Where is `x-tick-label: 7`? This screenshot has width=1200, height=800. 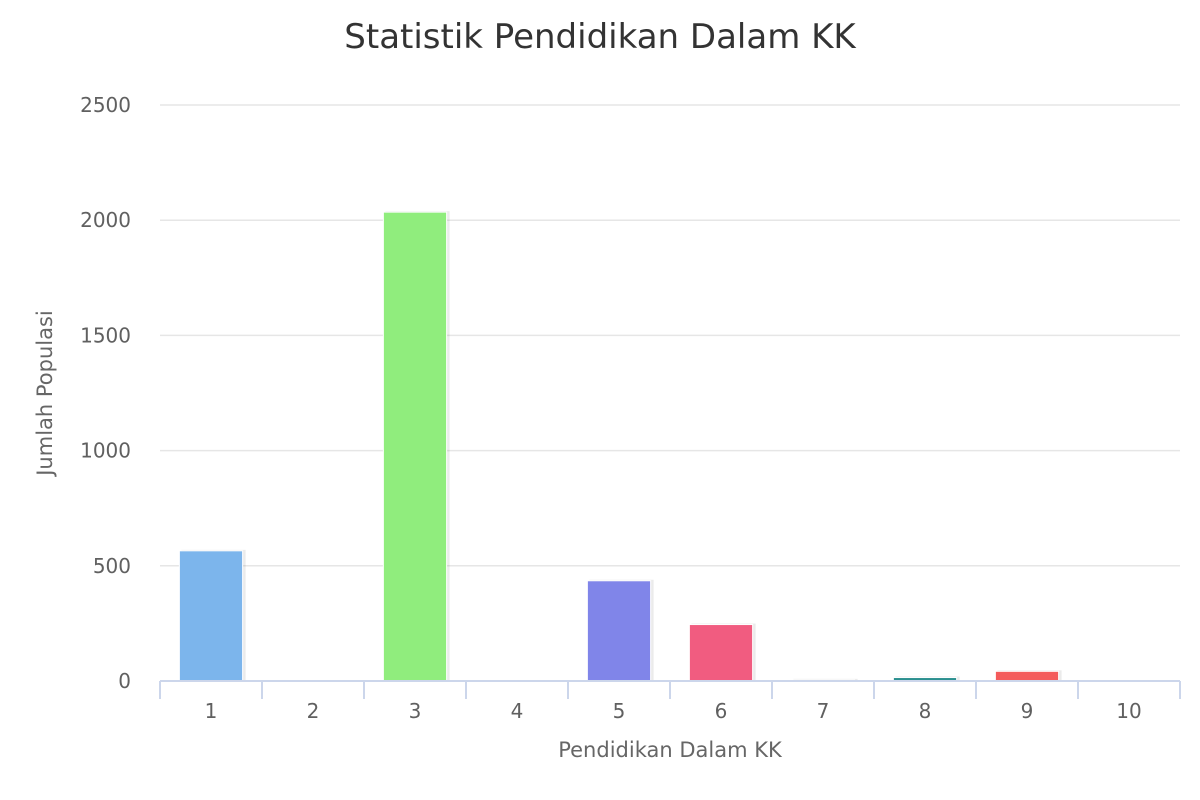 x-tick-label: 7 is located at coordinates (823, 711).